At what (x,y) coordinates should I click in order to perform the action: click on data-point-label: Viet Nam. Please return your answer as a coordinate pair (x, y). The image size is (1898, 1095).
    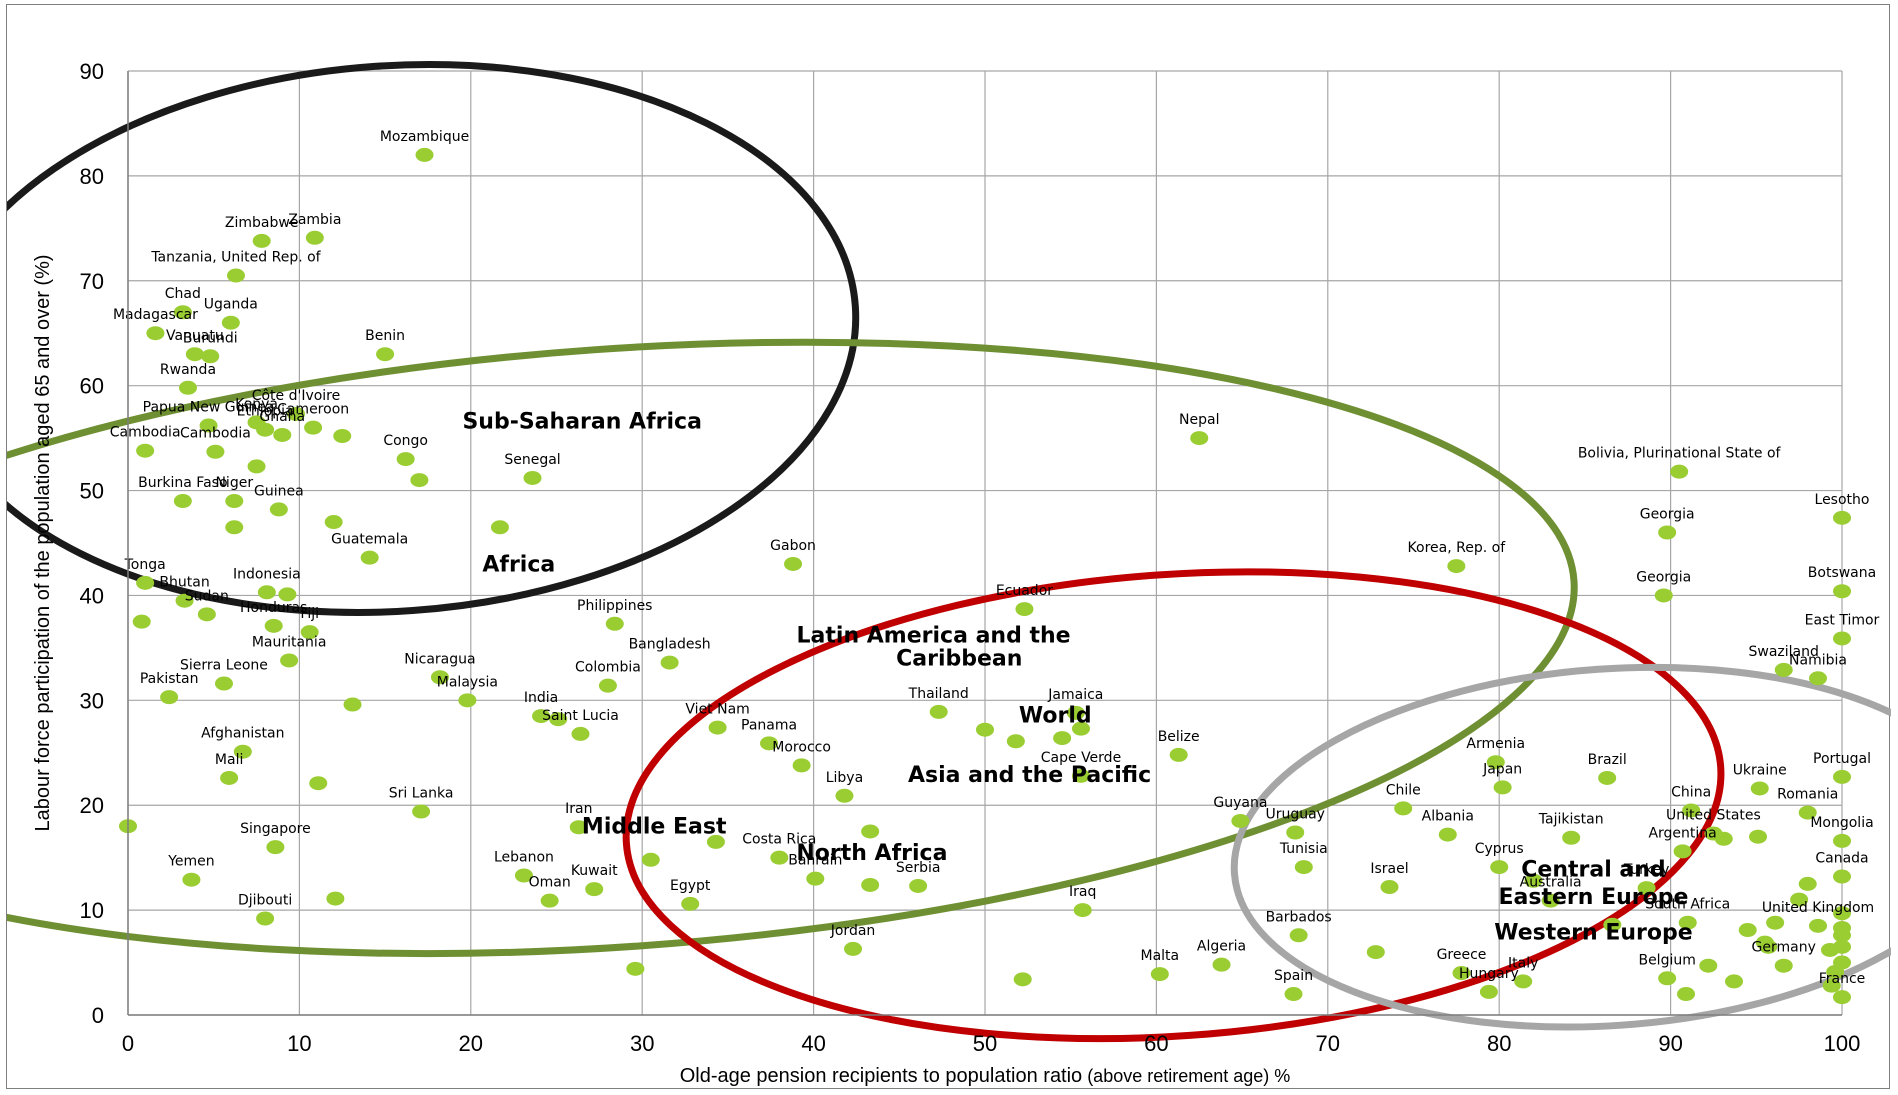
    Looking at the image, I should click on (717, 710).